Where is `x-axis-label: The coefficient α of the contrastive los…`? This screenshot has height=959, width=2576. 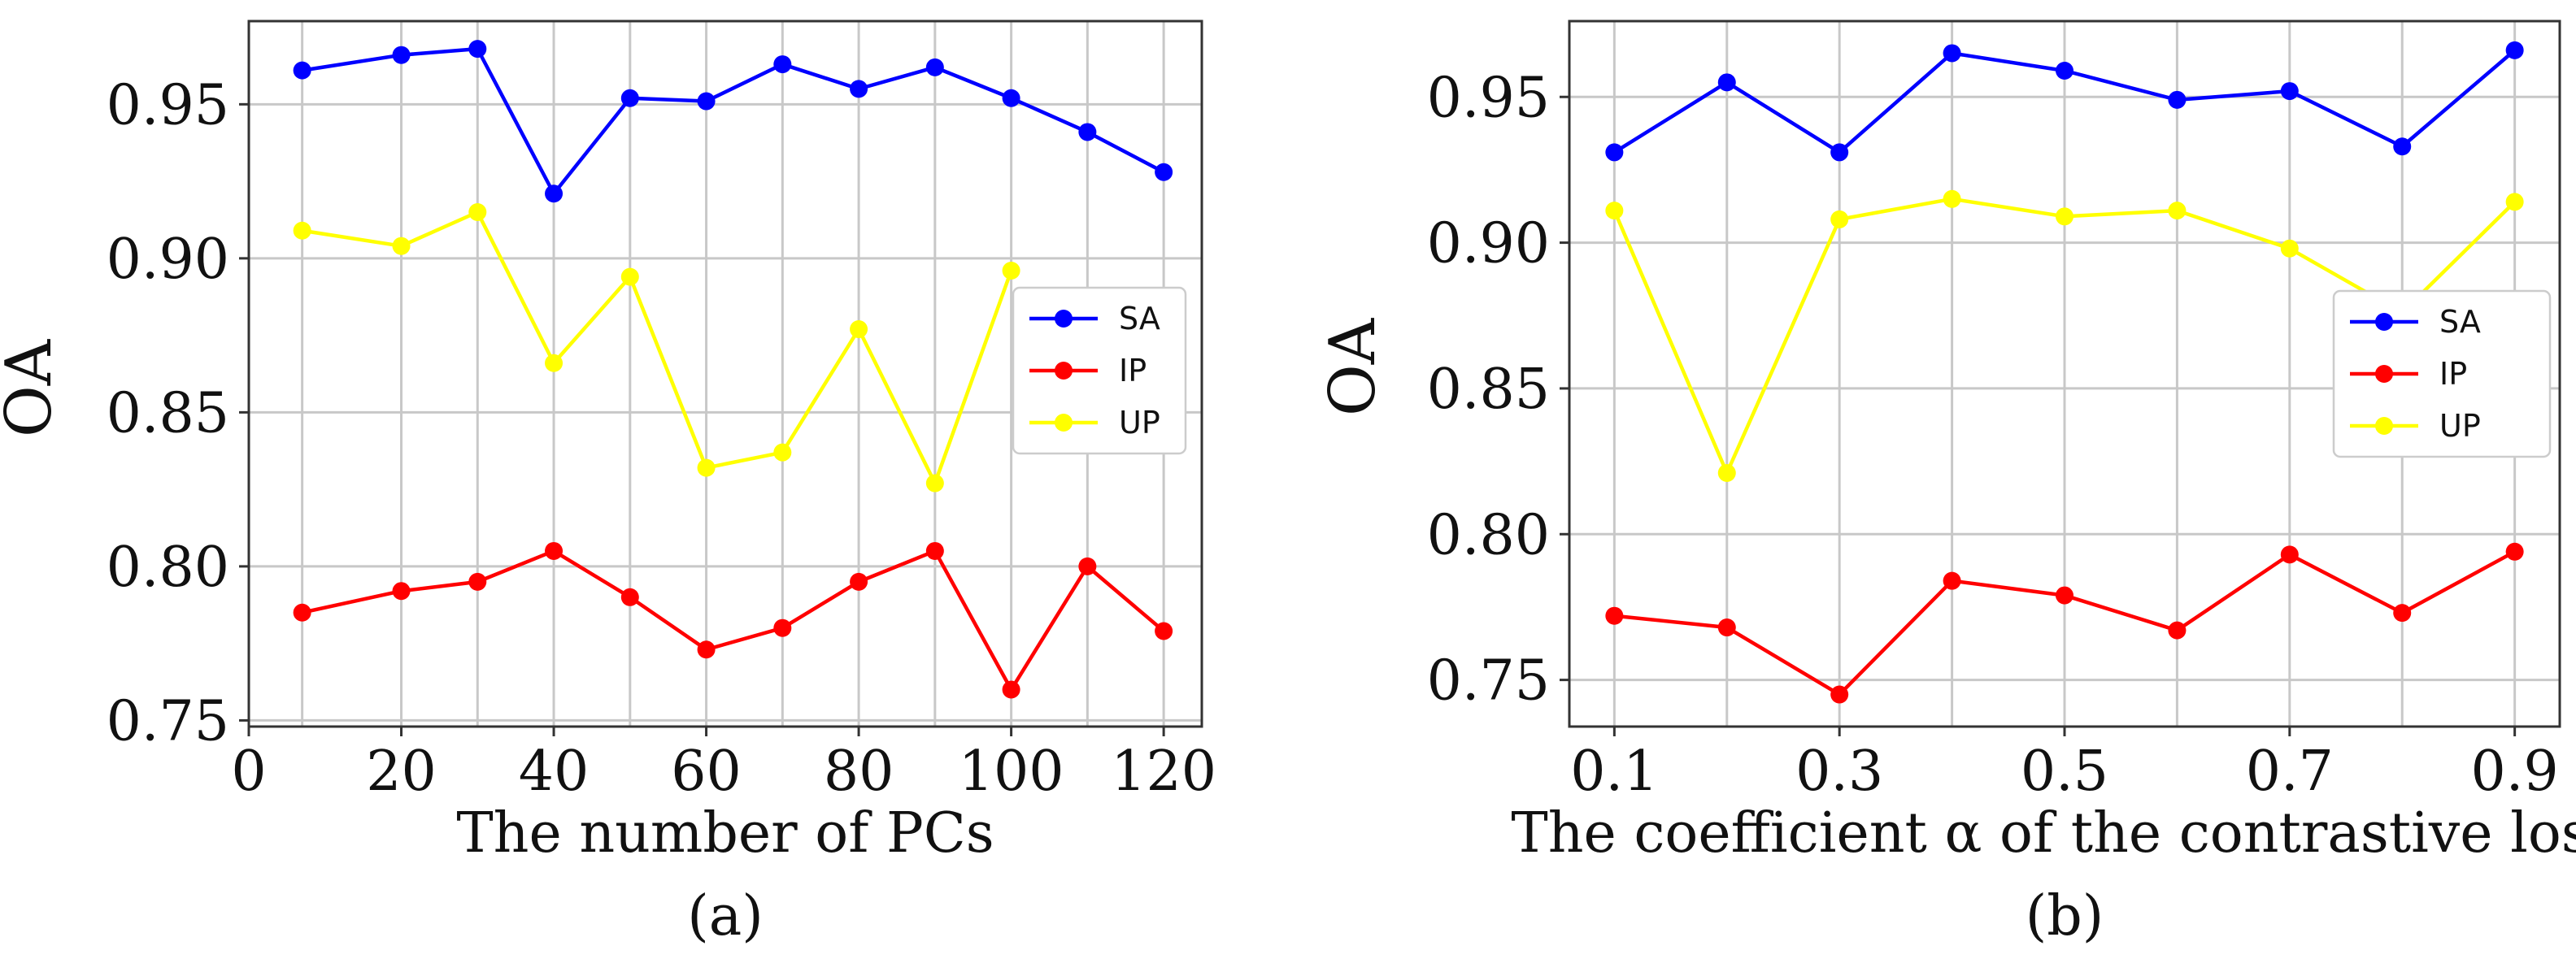
x-axis-label: The coefficient α of the contrastive los… is located at coordinates (2044, 834).